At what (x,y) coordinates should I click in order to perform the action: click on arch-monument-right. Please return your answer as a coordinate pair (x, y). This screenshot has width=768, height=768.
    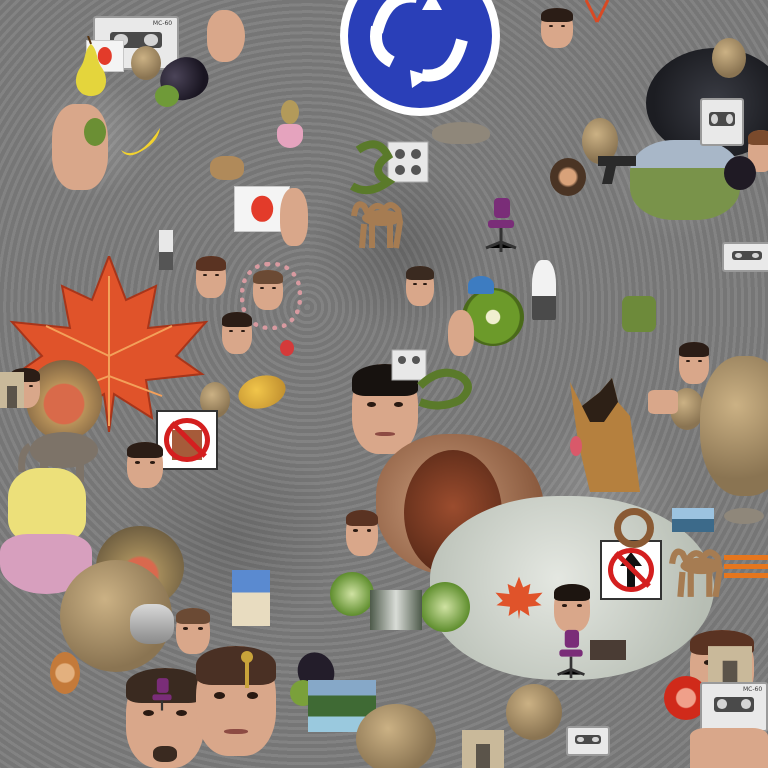
    Looking at the image, I should click on (730, 666).